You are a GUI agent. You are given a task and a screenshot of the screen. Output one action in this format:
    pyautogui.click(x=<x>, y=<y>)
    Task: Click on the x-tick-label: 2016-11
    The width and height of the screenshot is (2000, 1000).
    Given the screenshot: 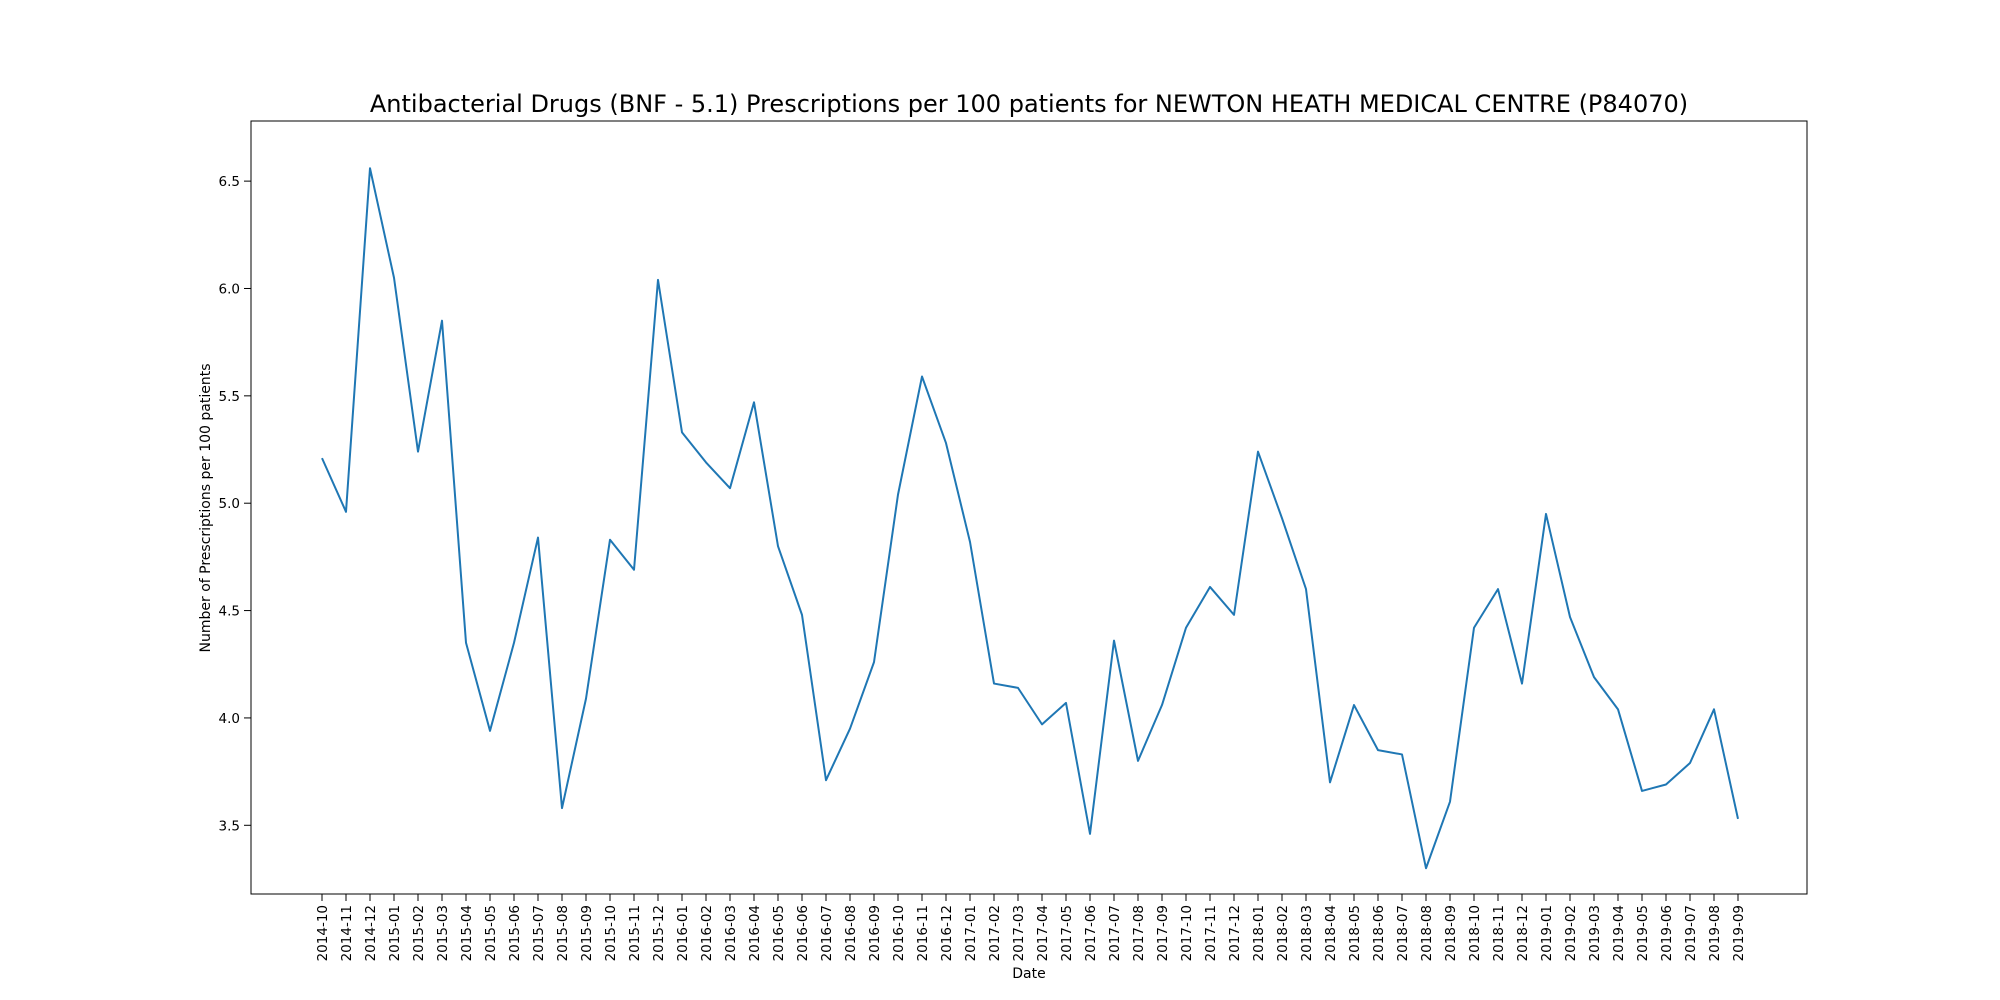 What is the action you would take?
    pyautogui.click(x=923, y=933)
    